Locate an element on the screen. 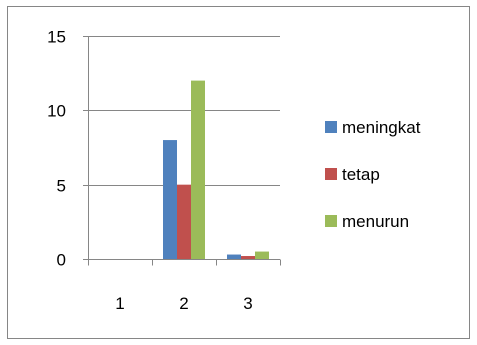  y-tick-label: 15 is located at coordinates (56, 37).